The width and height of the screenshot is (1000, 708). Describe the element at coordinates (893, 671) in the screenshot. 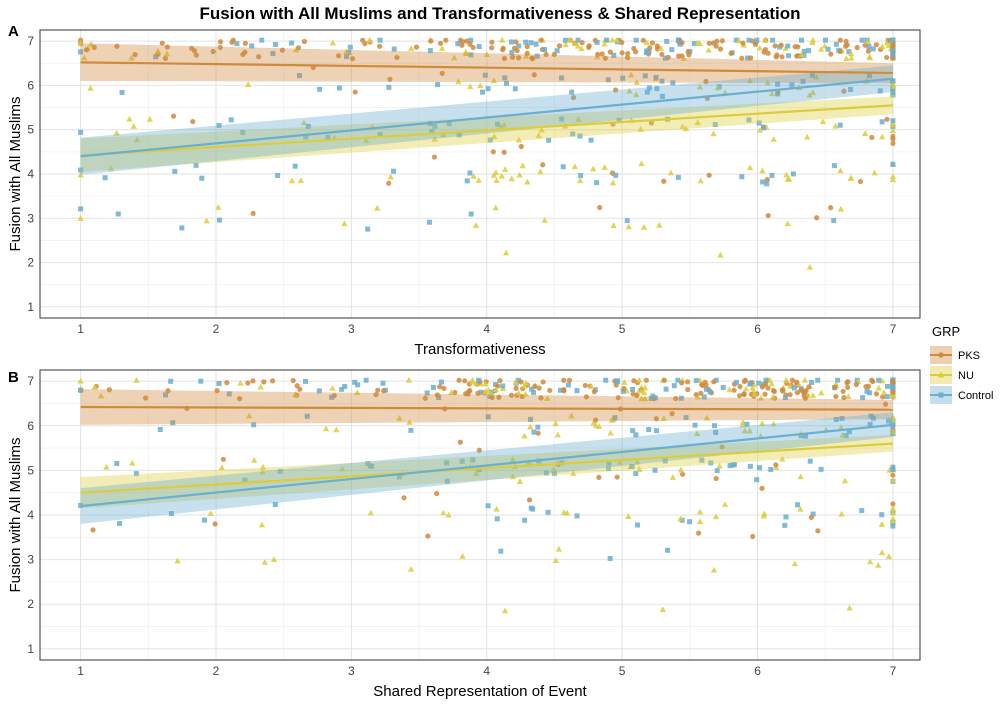

I see `x-tick-label: 7` at that location.